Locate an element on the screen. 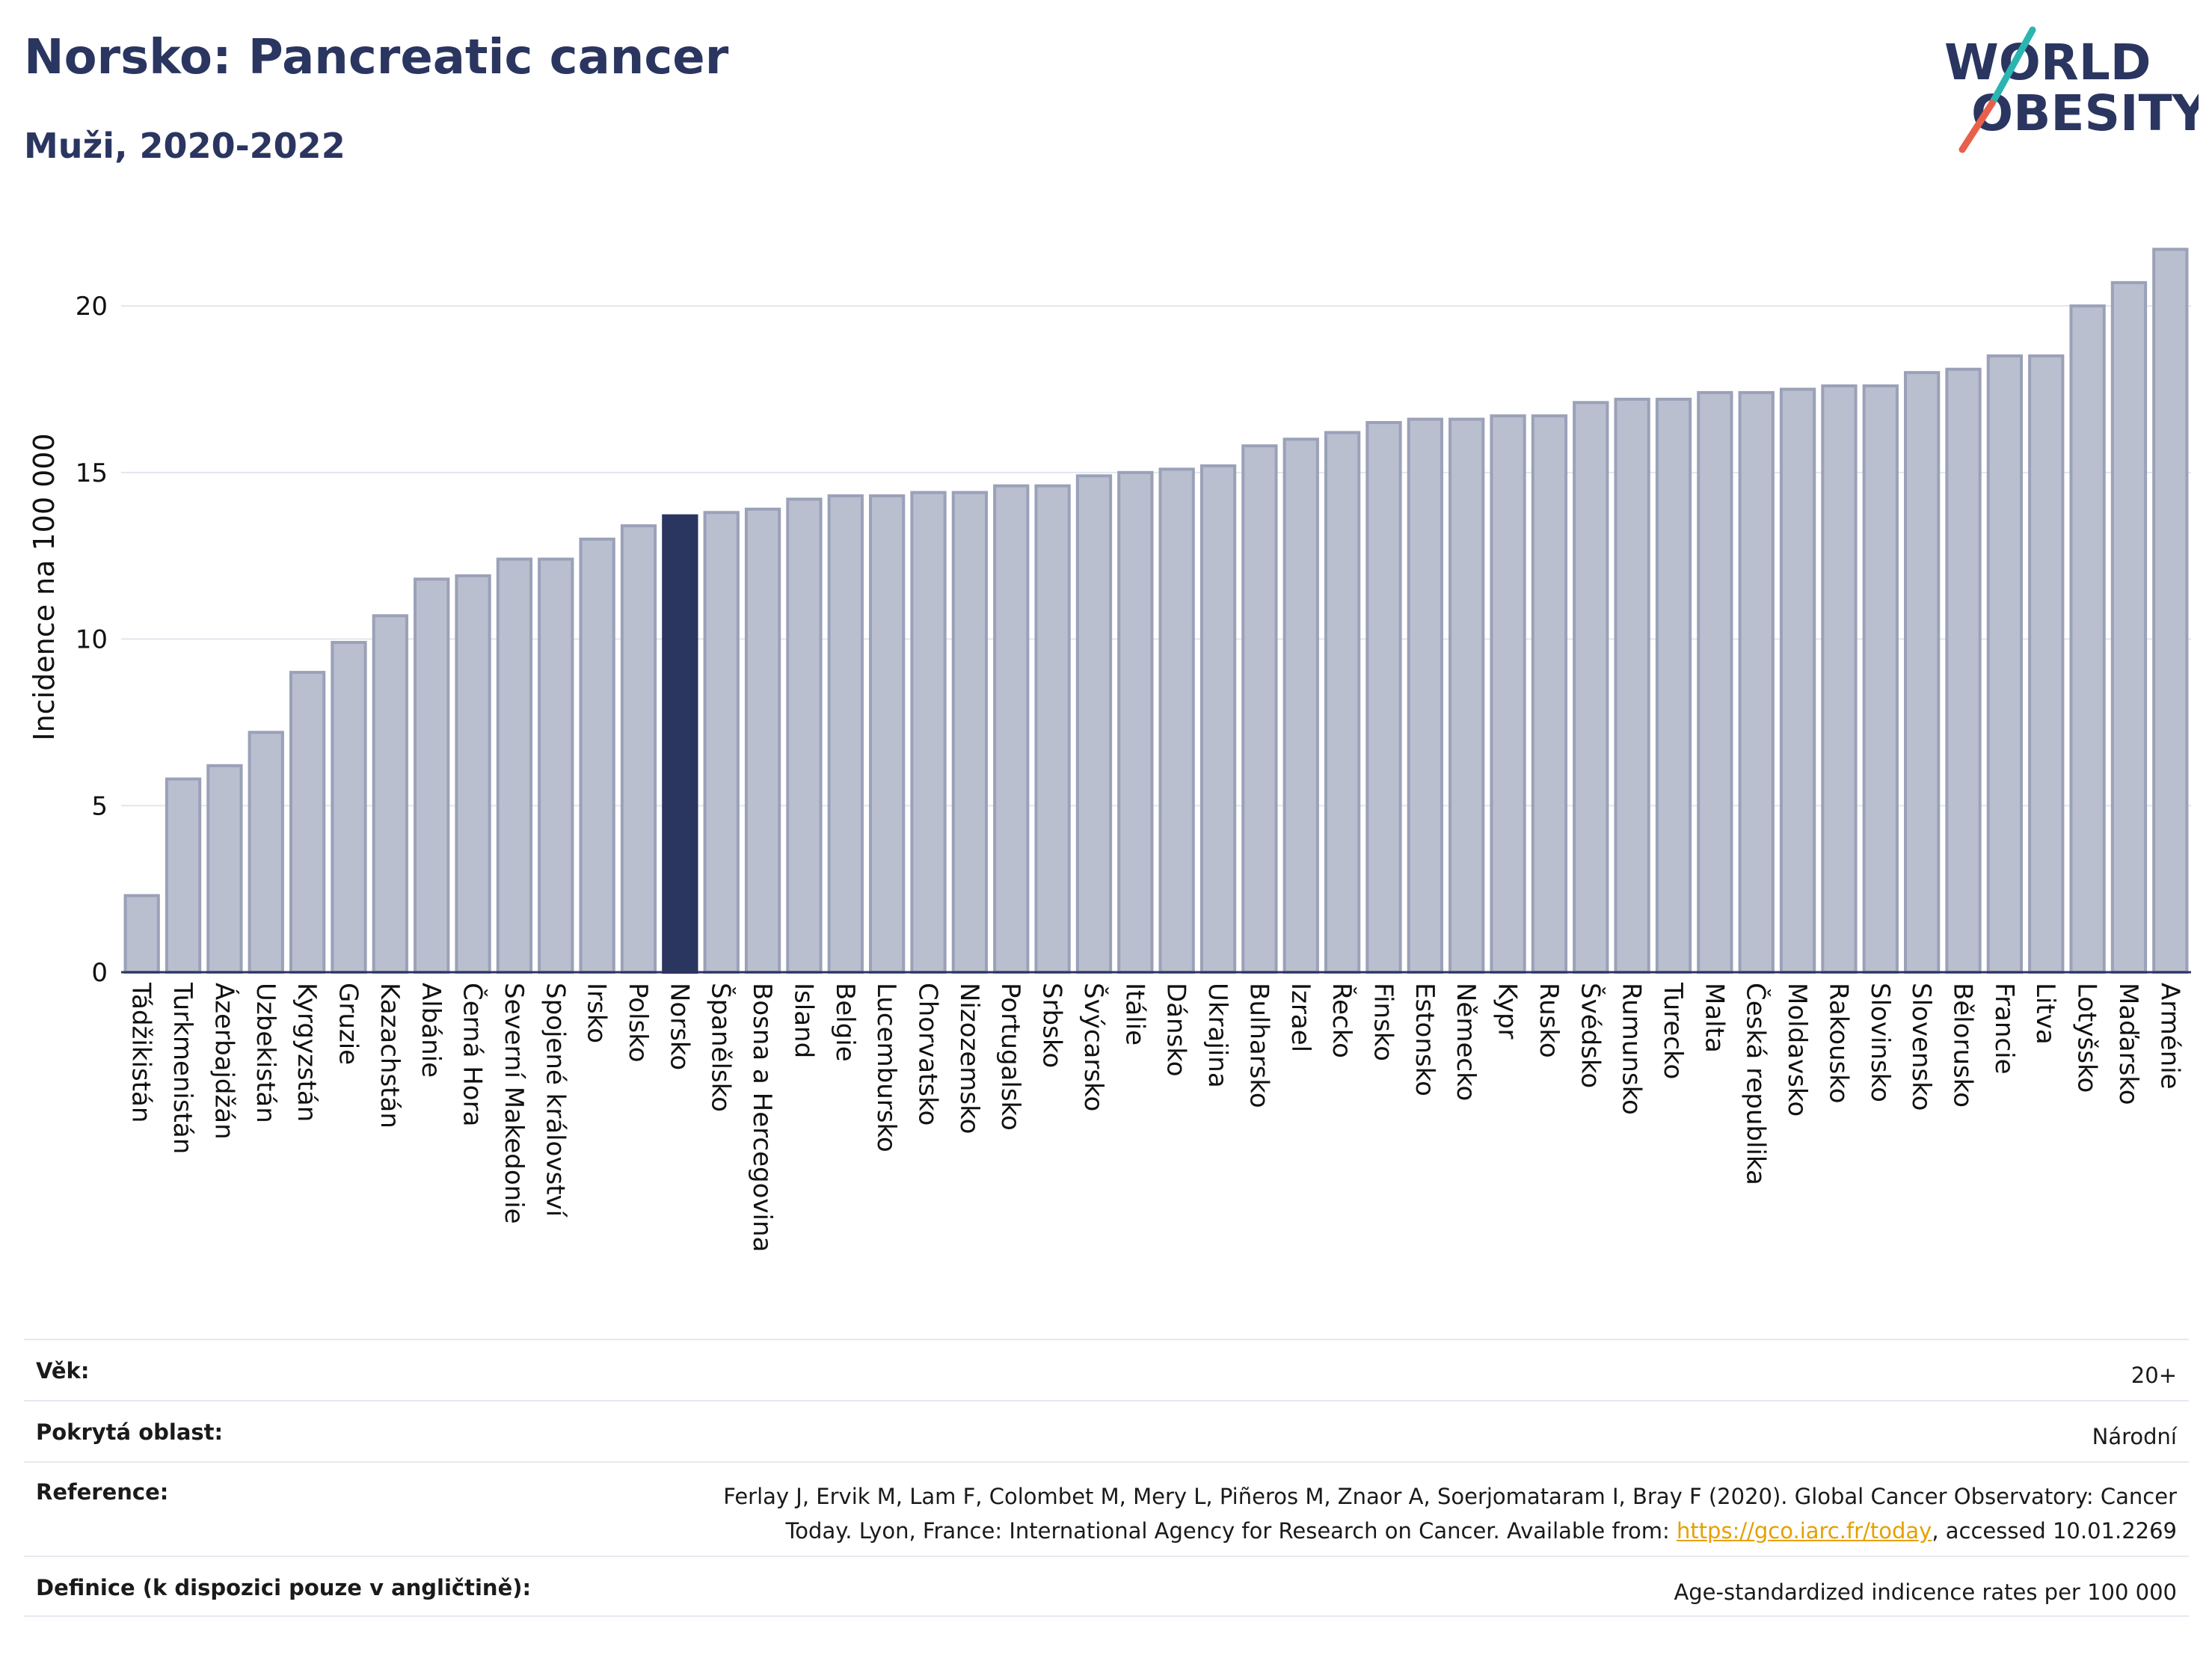 Image resolution: width=2212 pixels, height=1655 pixels. bar-Norsko is located at coordinates (680, 744).